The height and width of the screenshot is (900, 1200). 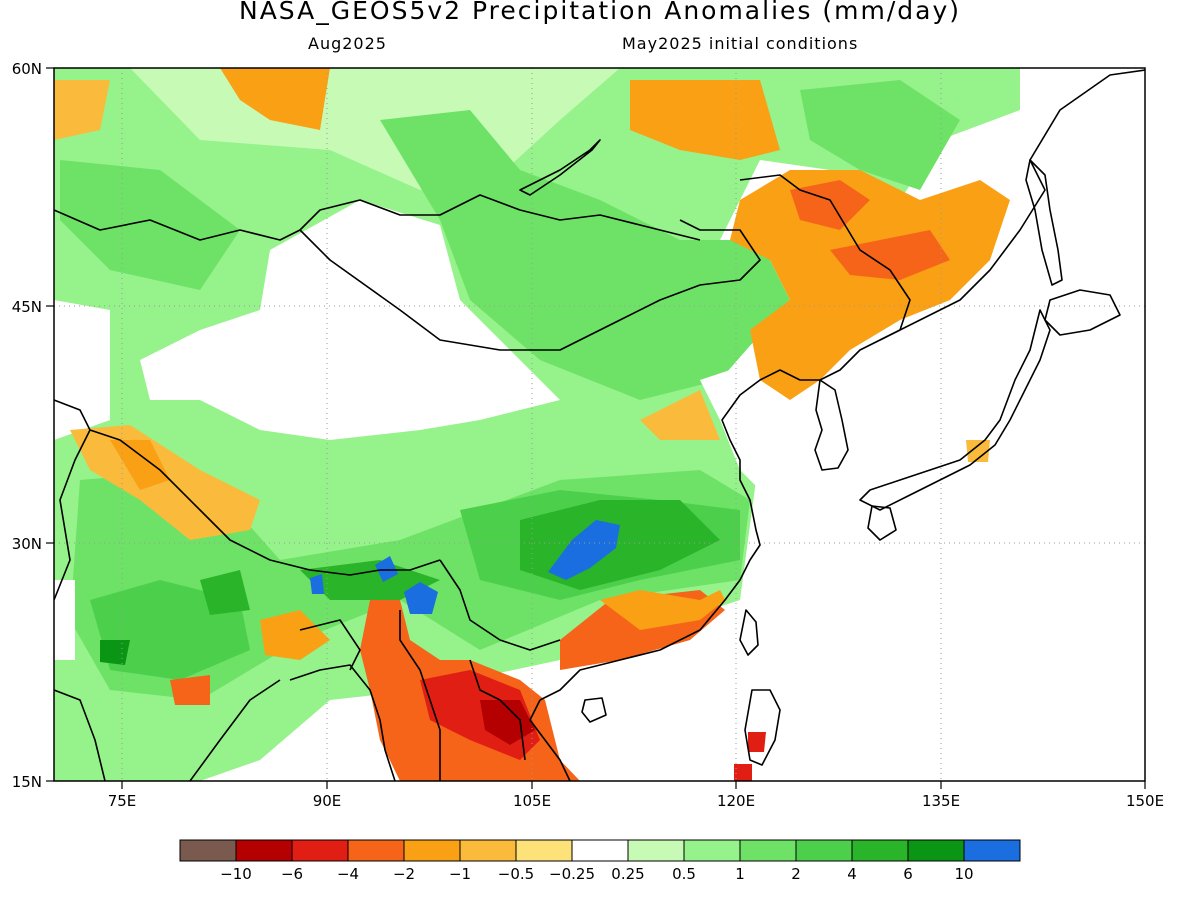 I want to click on thailand-border, so click(x=497, y=710).